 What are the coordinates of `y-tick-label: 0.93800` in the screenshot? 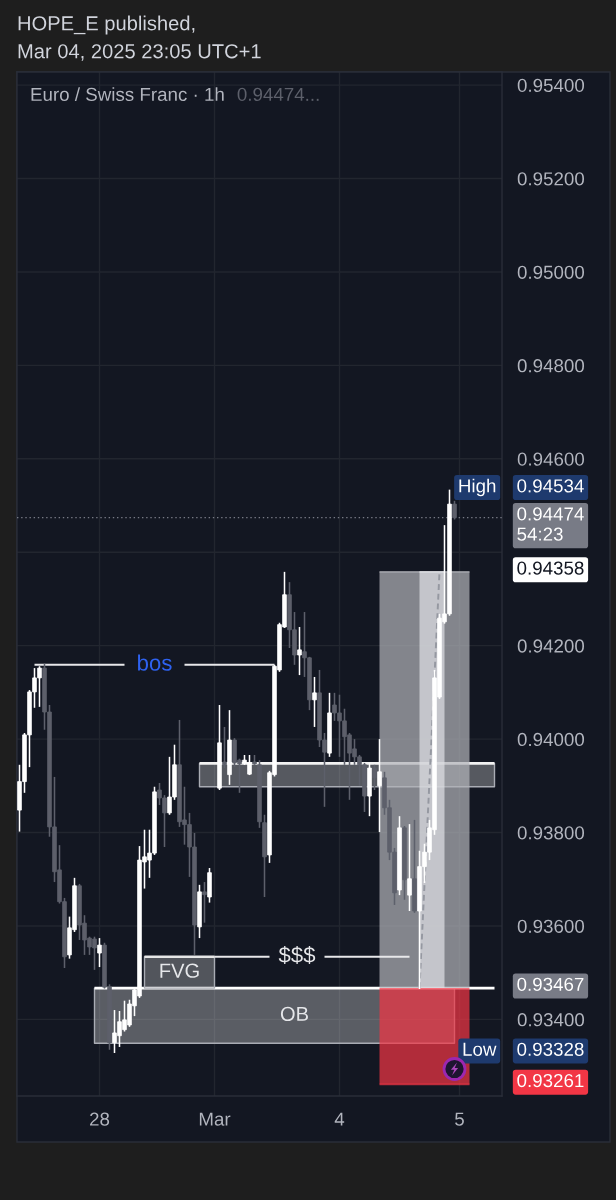 It's located at (551, 833).